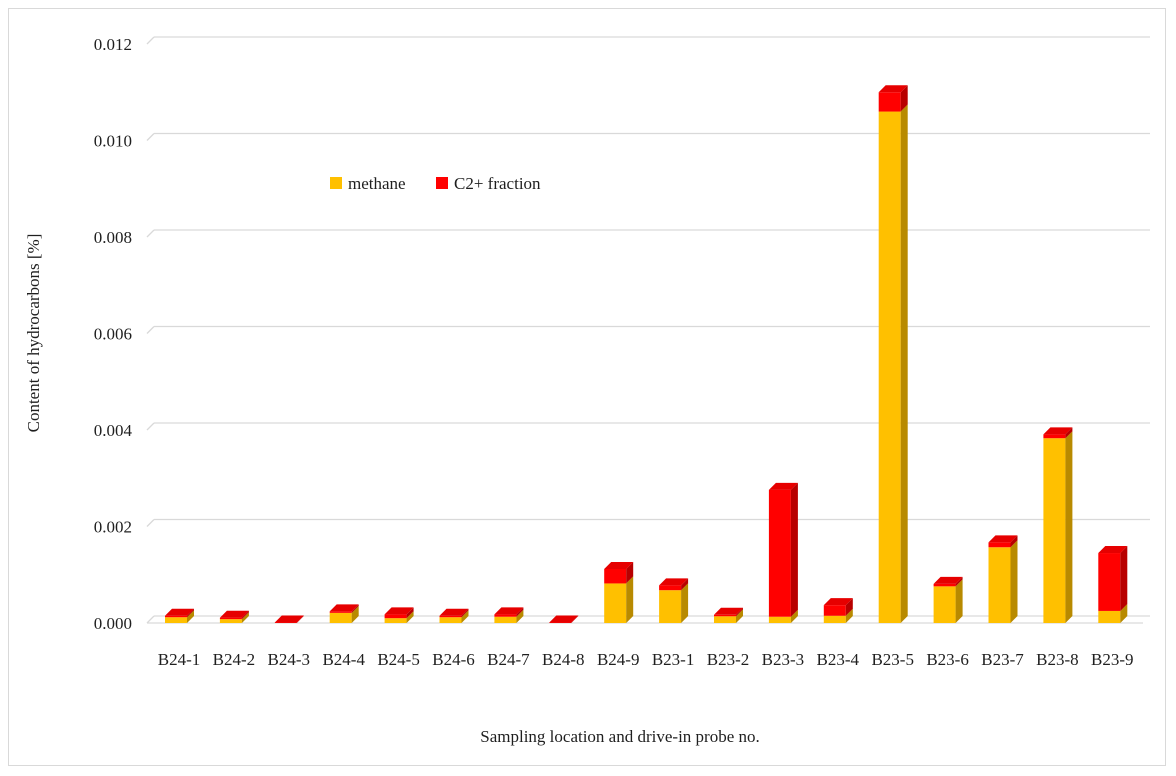 Image resolution: width=1176 pixels, height=776 pixels. What do you see at coordinates (1002, 659) in the screenshot?
I see `x-tick-label: B23-7` at bounding box center [1002, 659].